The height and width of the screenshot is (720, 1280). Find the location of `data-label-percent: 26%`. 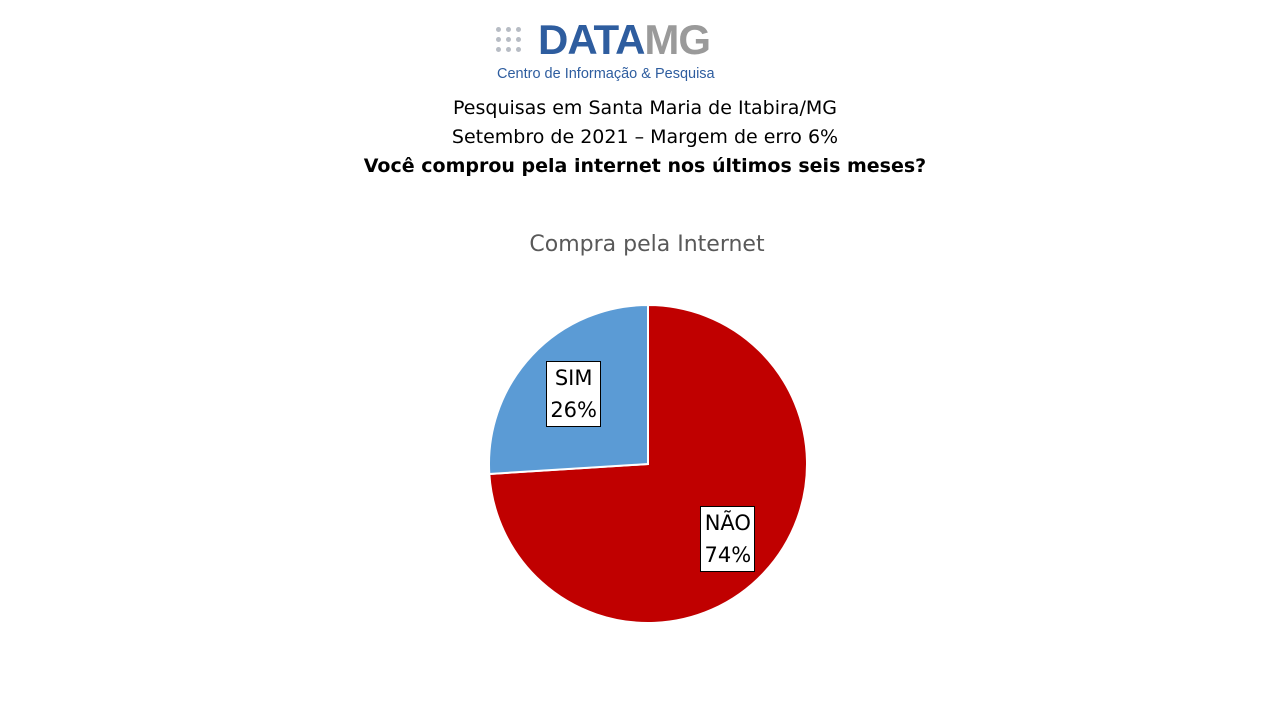

data-label-percent: 26% is located at coordinates (573, 410).